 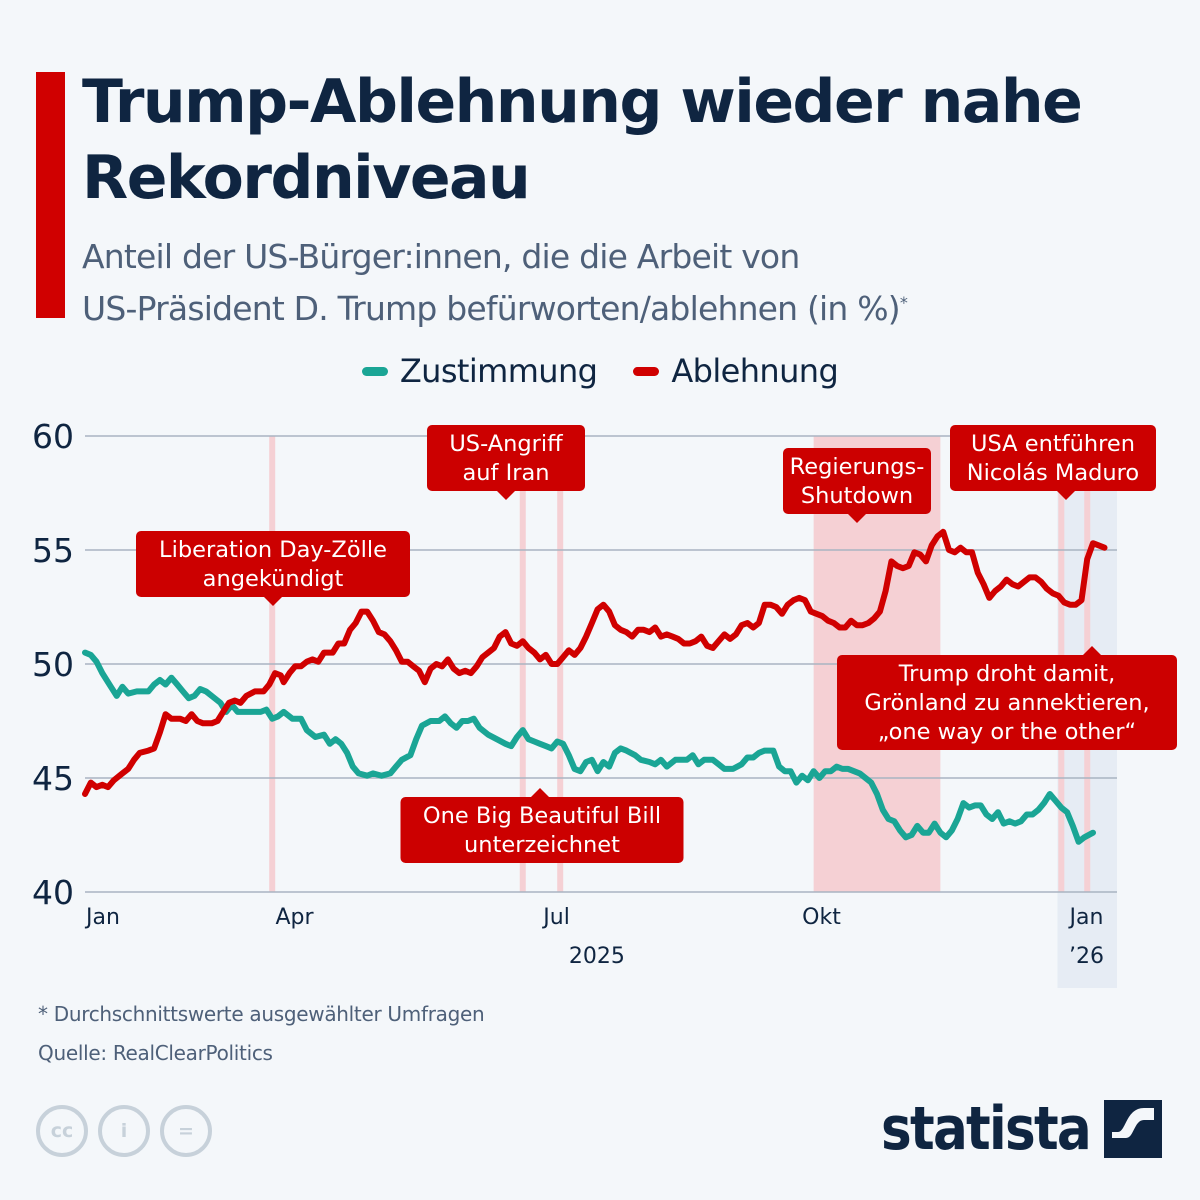 I want to click on subtitle-footnote-marker: *, so click(x=903, y=302).